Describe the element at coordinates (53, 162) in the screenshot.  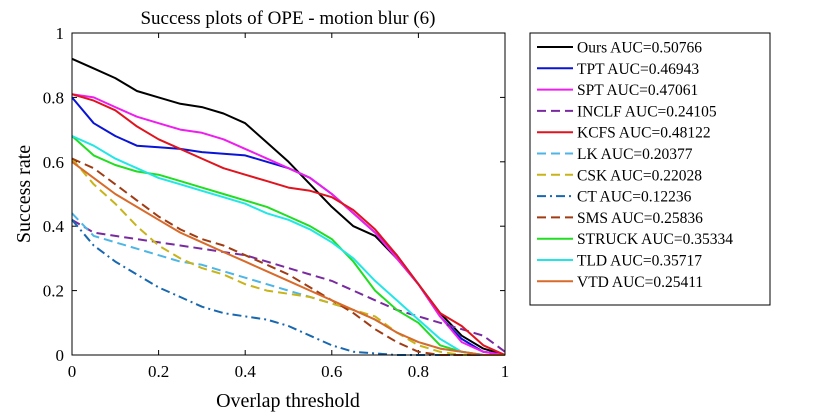
I see `y-tick-label: 0.6` at that location.